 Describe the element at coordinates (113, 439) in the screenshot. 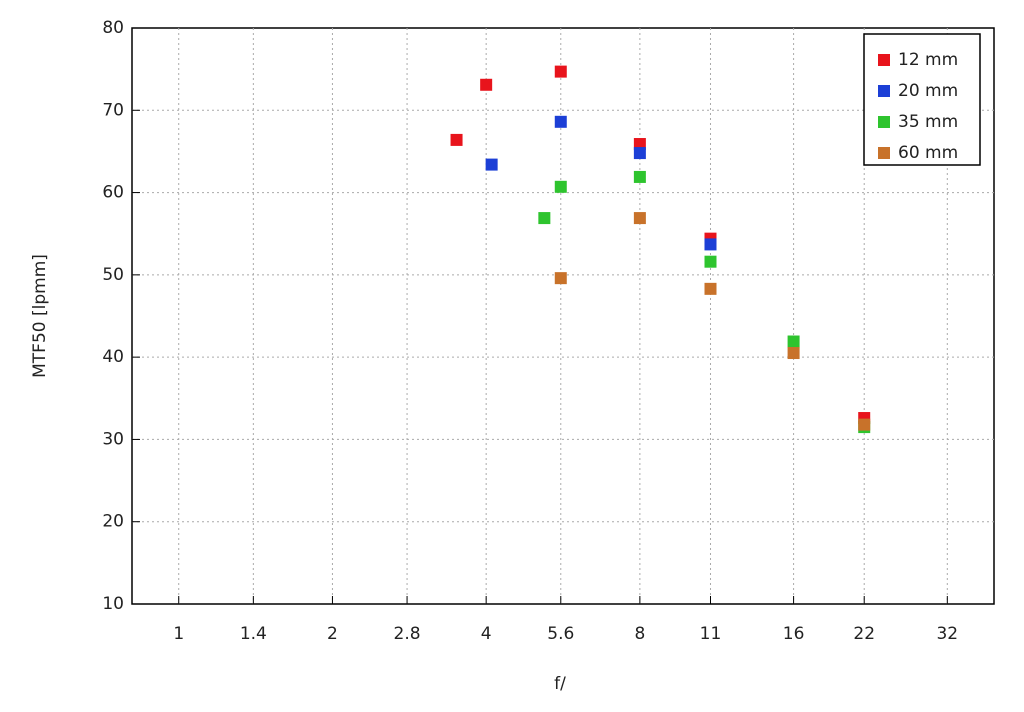

I see `y-tick-label: 30` at that location.